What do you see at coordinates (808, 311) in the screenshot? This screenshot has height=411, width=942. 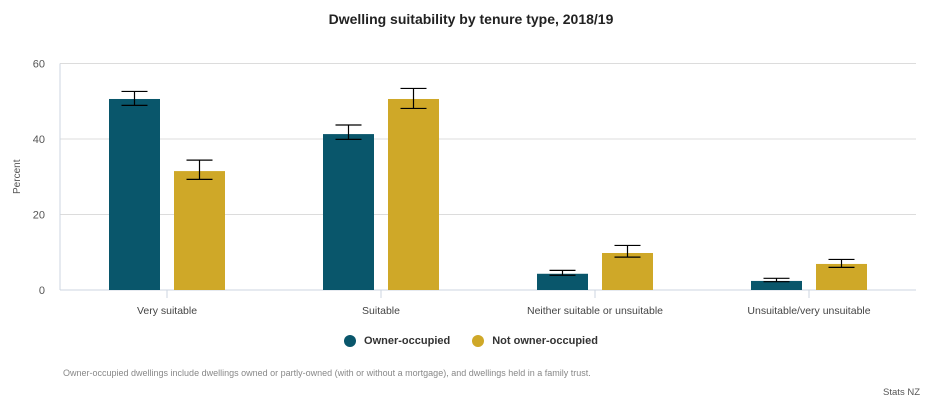 I see `x-tick-label: Unsuitable/very unsuitable` at bounding box center [808, 311].